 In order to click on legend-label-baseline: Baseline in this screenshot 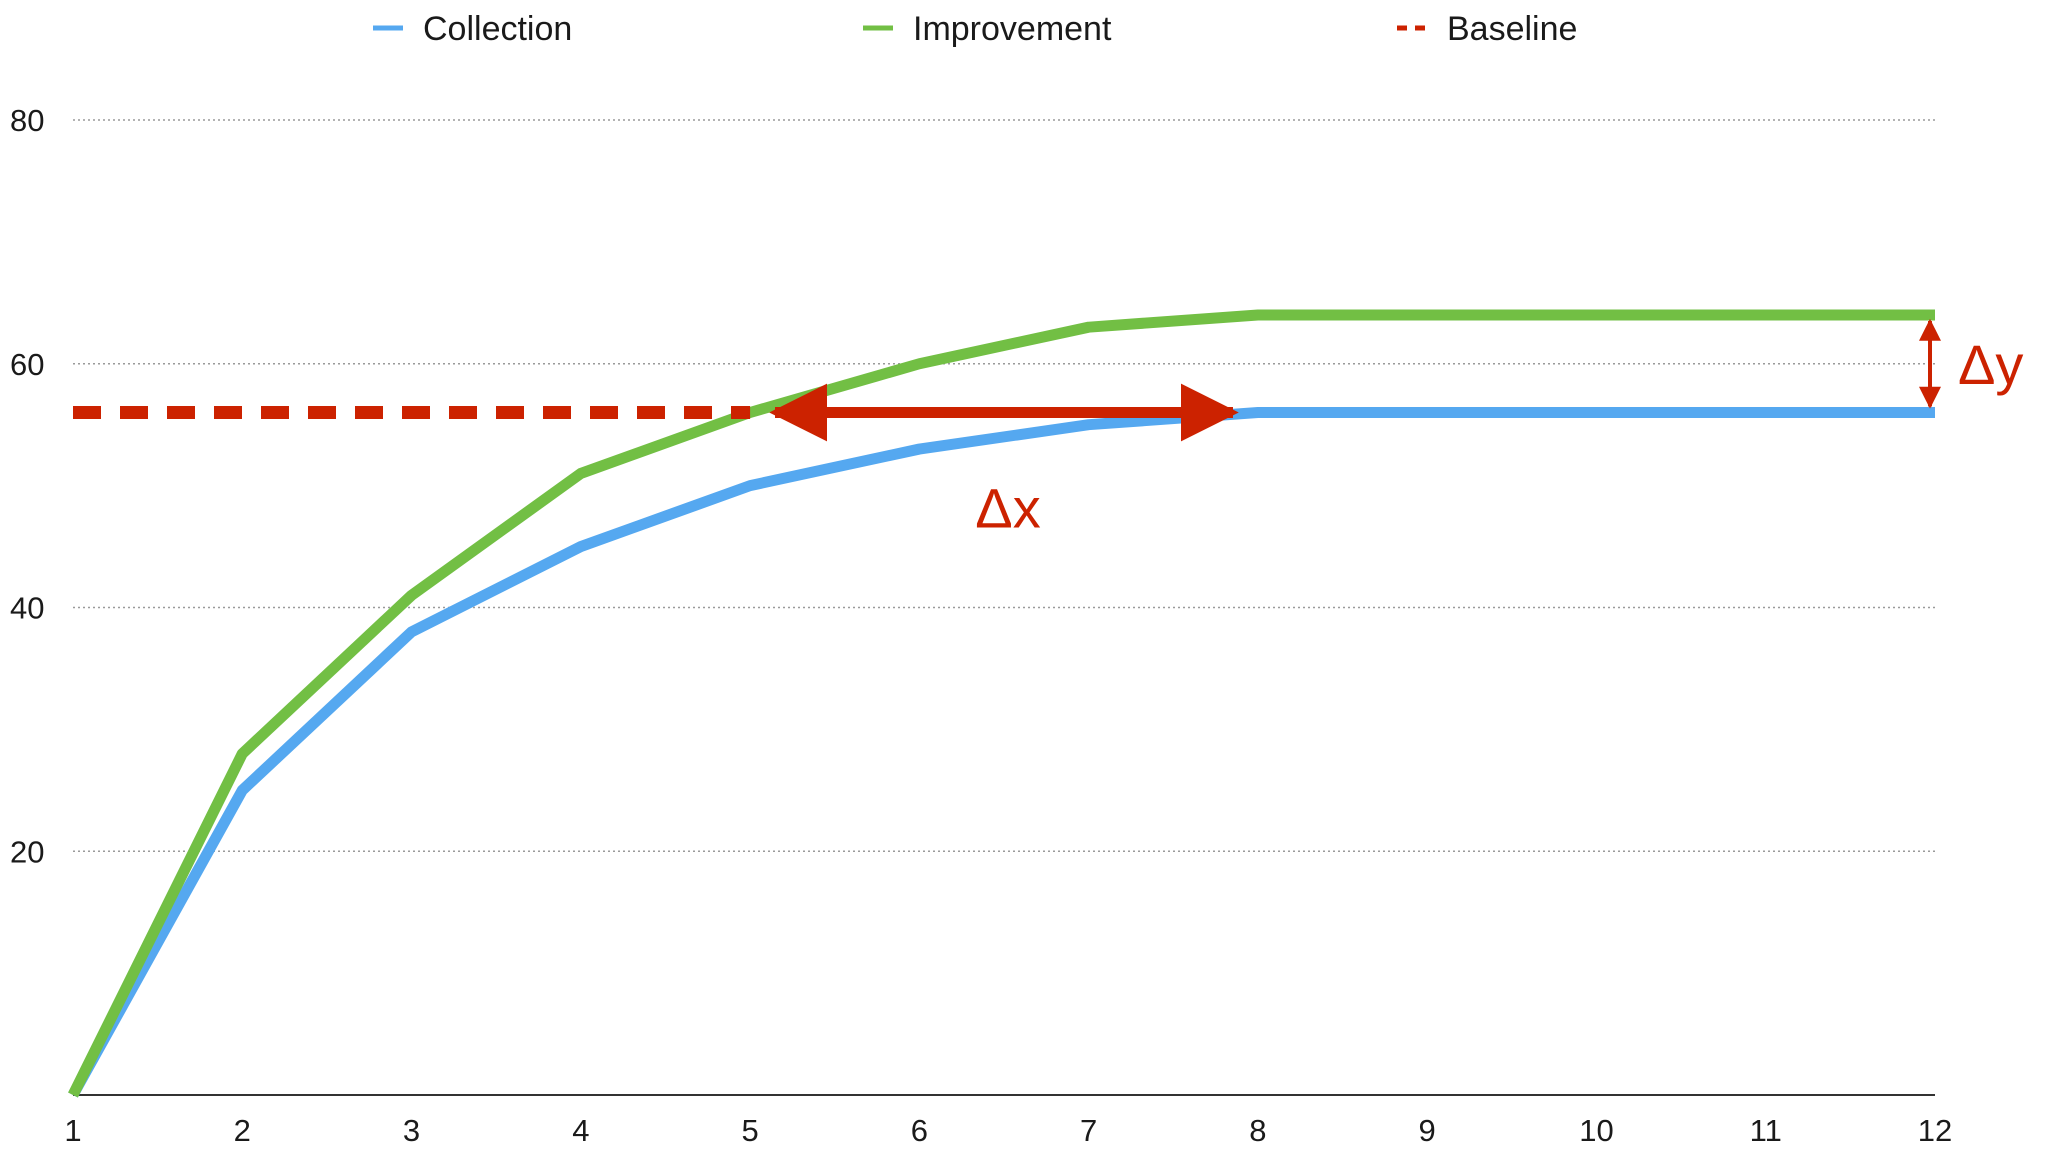, I will do `click(1512, 29)`.